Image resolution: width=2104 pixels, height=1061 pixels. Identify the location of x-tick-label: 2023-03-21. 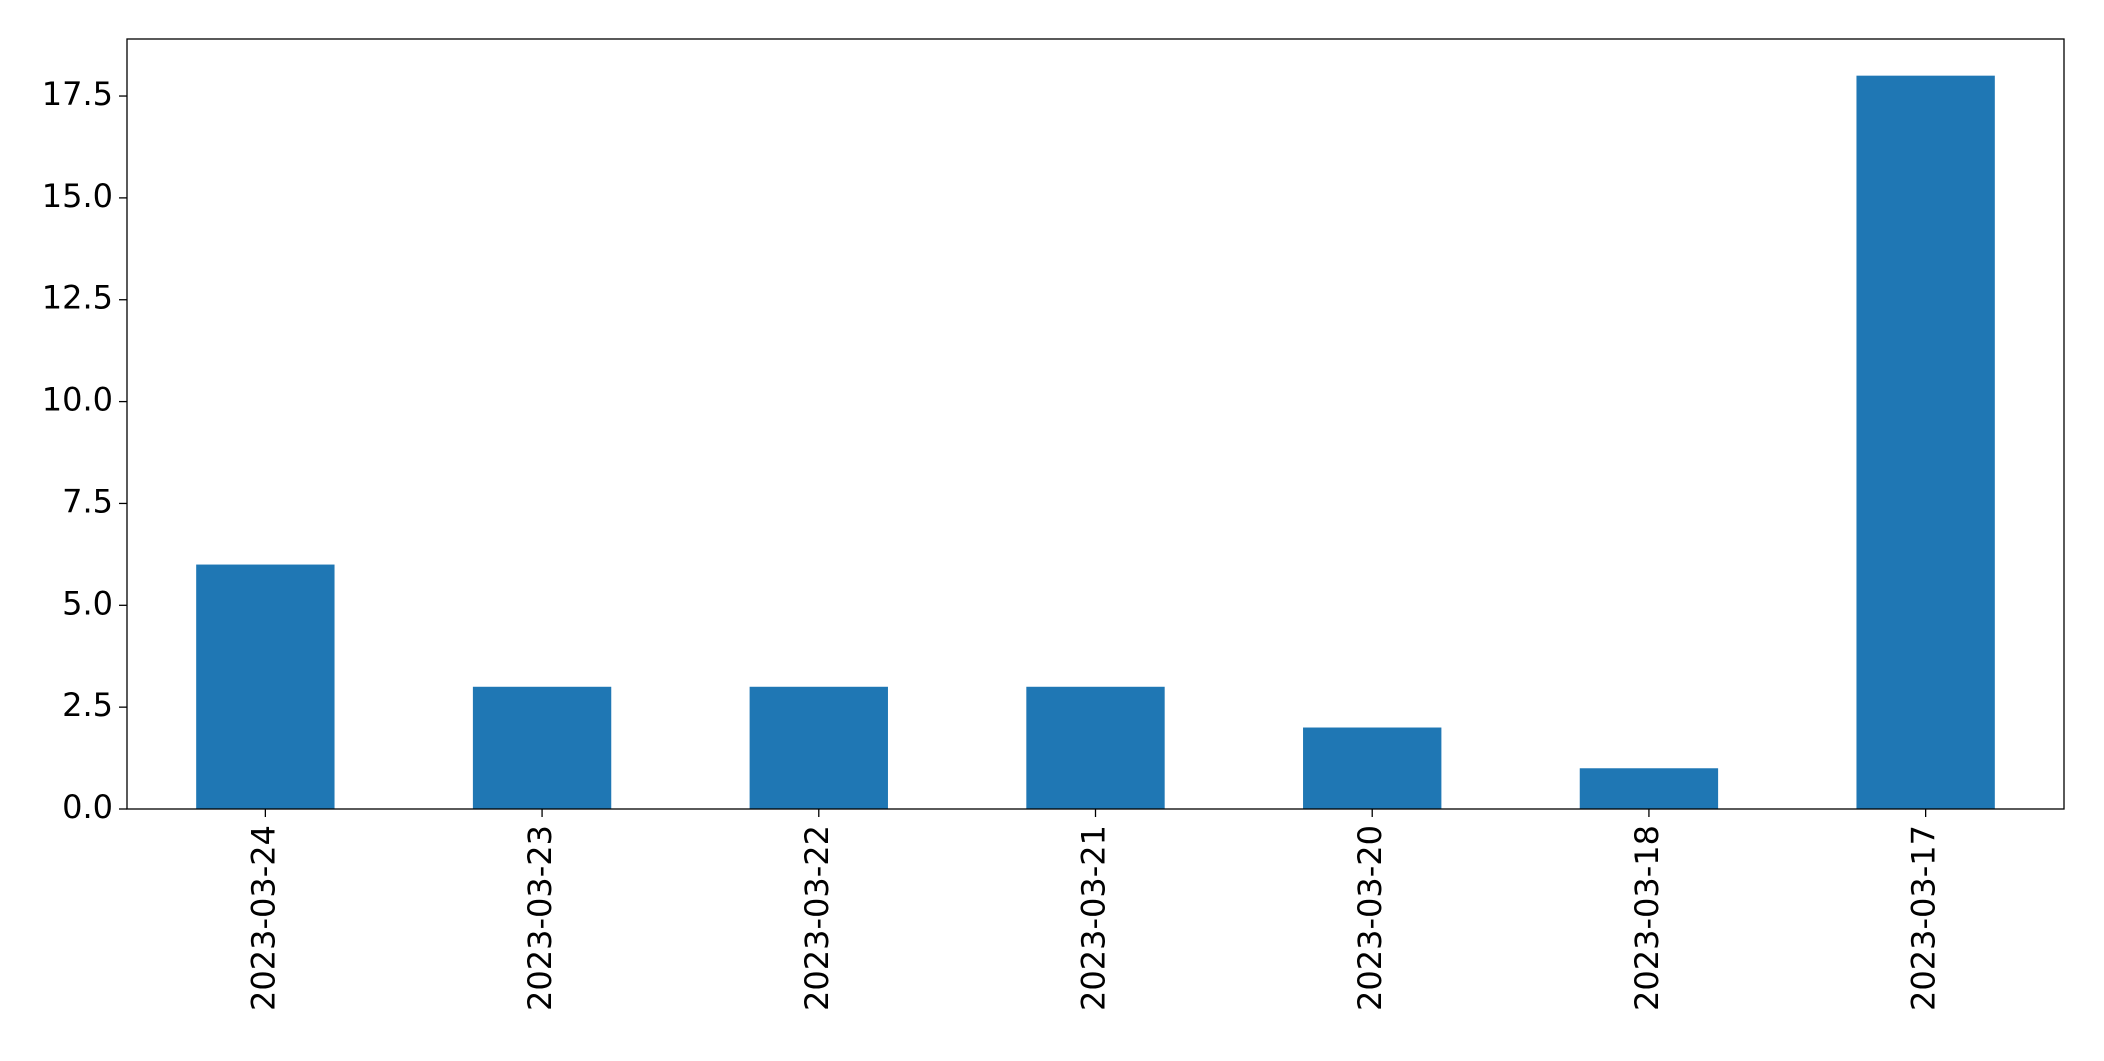
(1094, 918).